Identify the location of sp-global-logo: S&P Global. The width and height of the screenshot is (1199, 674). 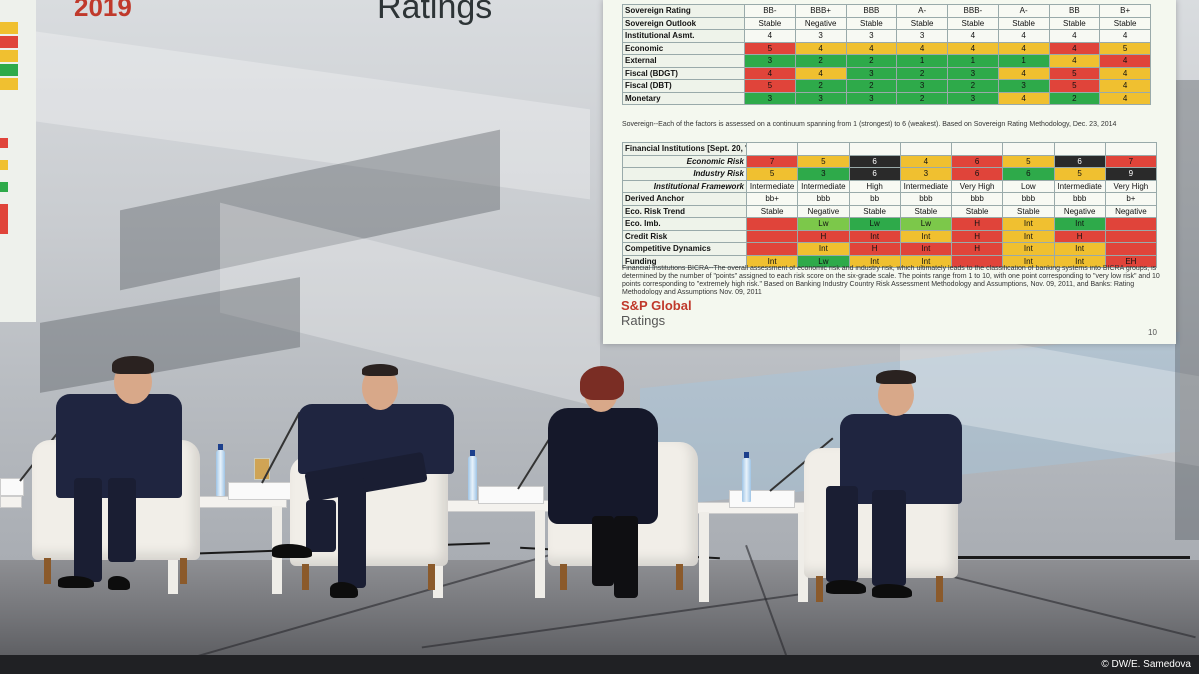
(656, 305).